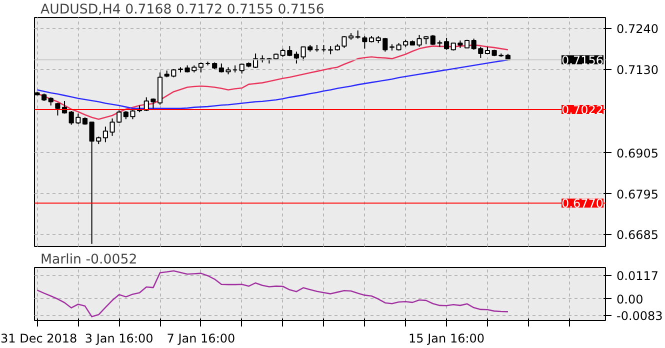 The image size is (665, 348). I want to click on y-tick-label: 0.7130, so click(637, 69).